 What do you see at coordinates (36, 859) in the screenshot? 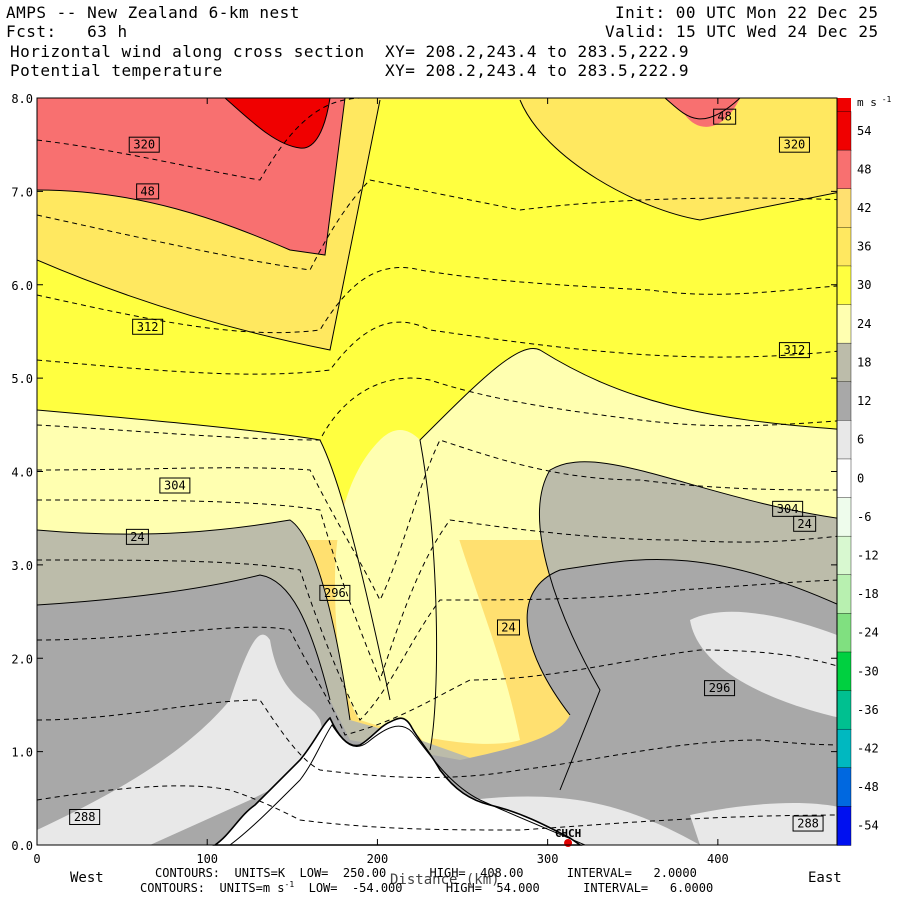
I see `x-tick-label: 0` at bounding box center [36, 859].